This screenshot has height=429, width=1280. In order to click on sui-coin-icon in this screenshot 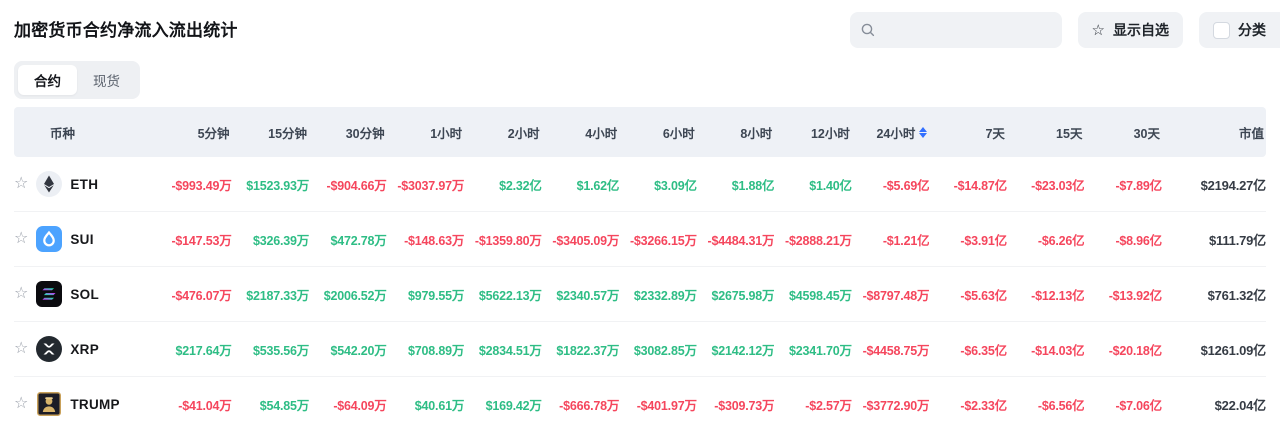, I will do `click(49, 239)`.